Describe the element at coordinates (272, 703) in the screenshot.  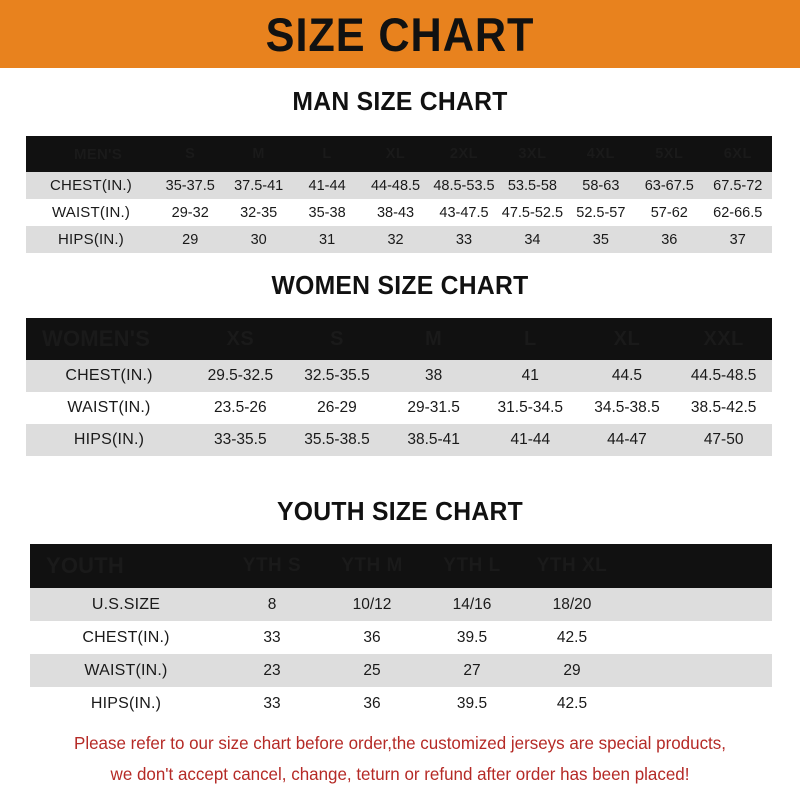
I see `youth-hips-s: 33` at that location.